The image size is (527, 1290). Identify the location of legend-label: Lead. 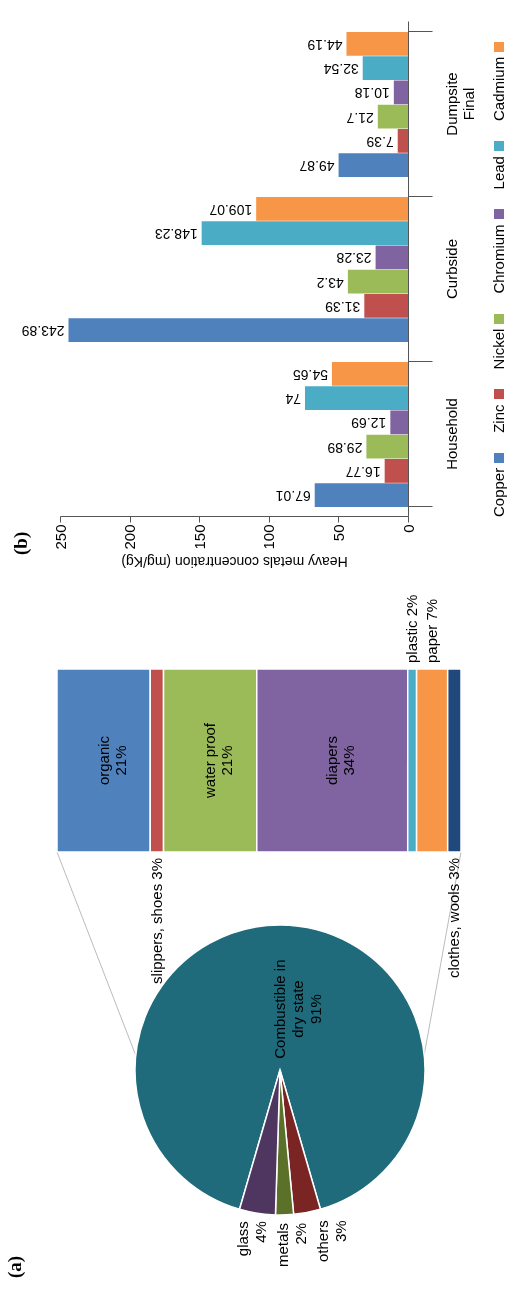
(499, 173).